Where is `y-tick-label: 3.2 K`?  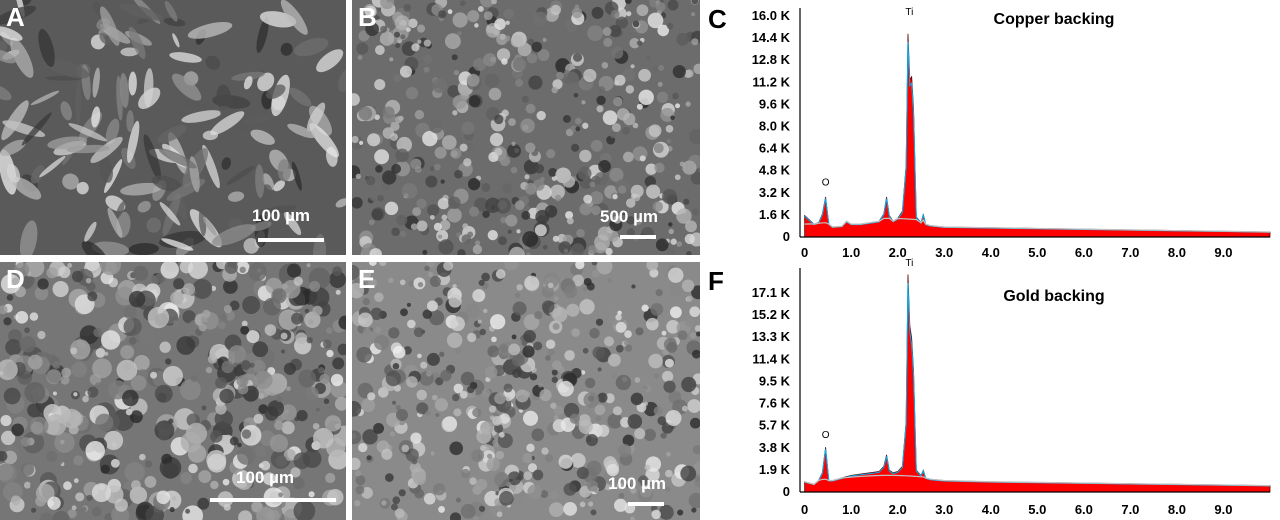 y-tick-label: 3.2 K is located at coordinates (775, 192).